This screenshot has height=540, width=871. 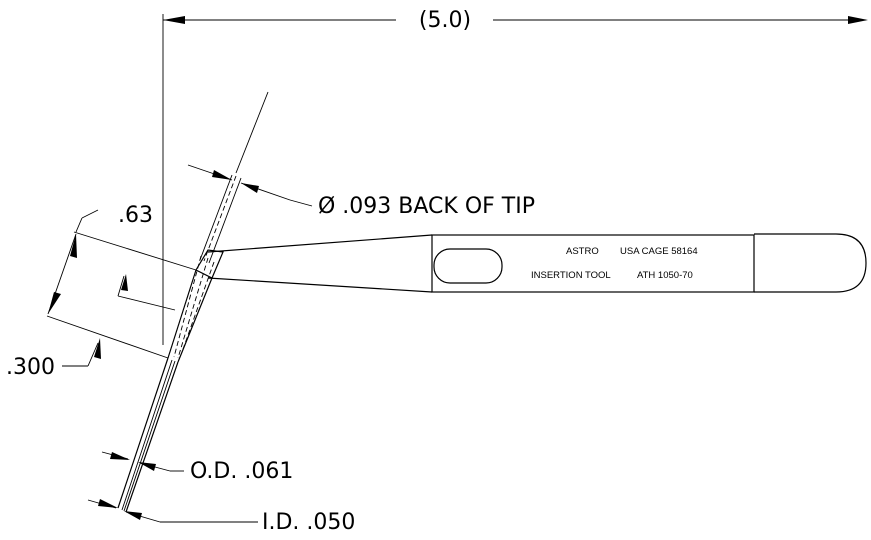 What do you see at coordinates (225, 220) in the screenshot?
I see `tip-edge-right` at bounding box center [225, 220].